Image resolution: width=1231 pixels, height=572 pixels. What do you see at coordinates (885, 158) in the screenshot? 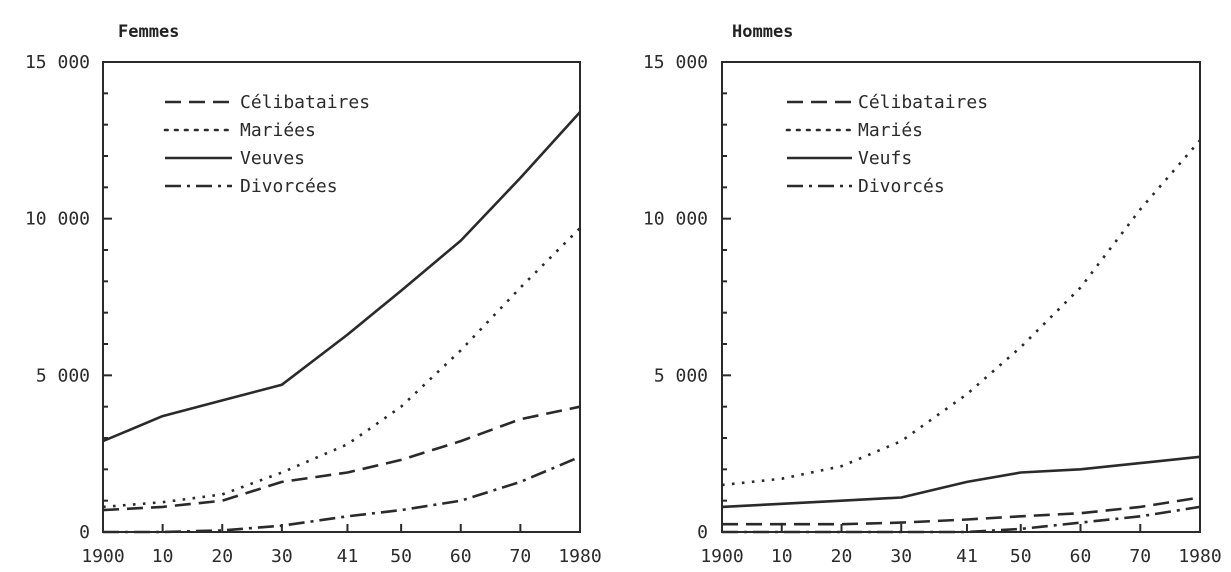
I see `legend-label: Veufs` at bounding box center [885, 158].